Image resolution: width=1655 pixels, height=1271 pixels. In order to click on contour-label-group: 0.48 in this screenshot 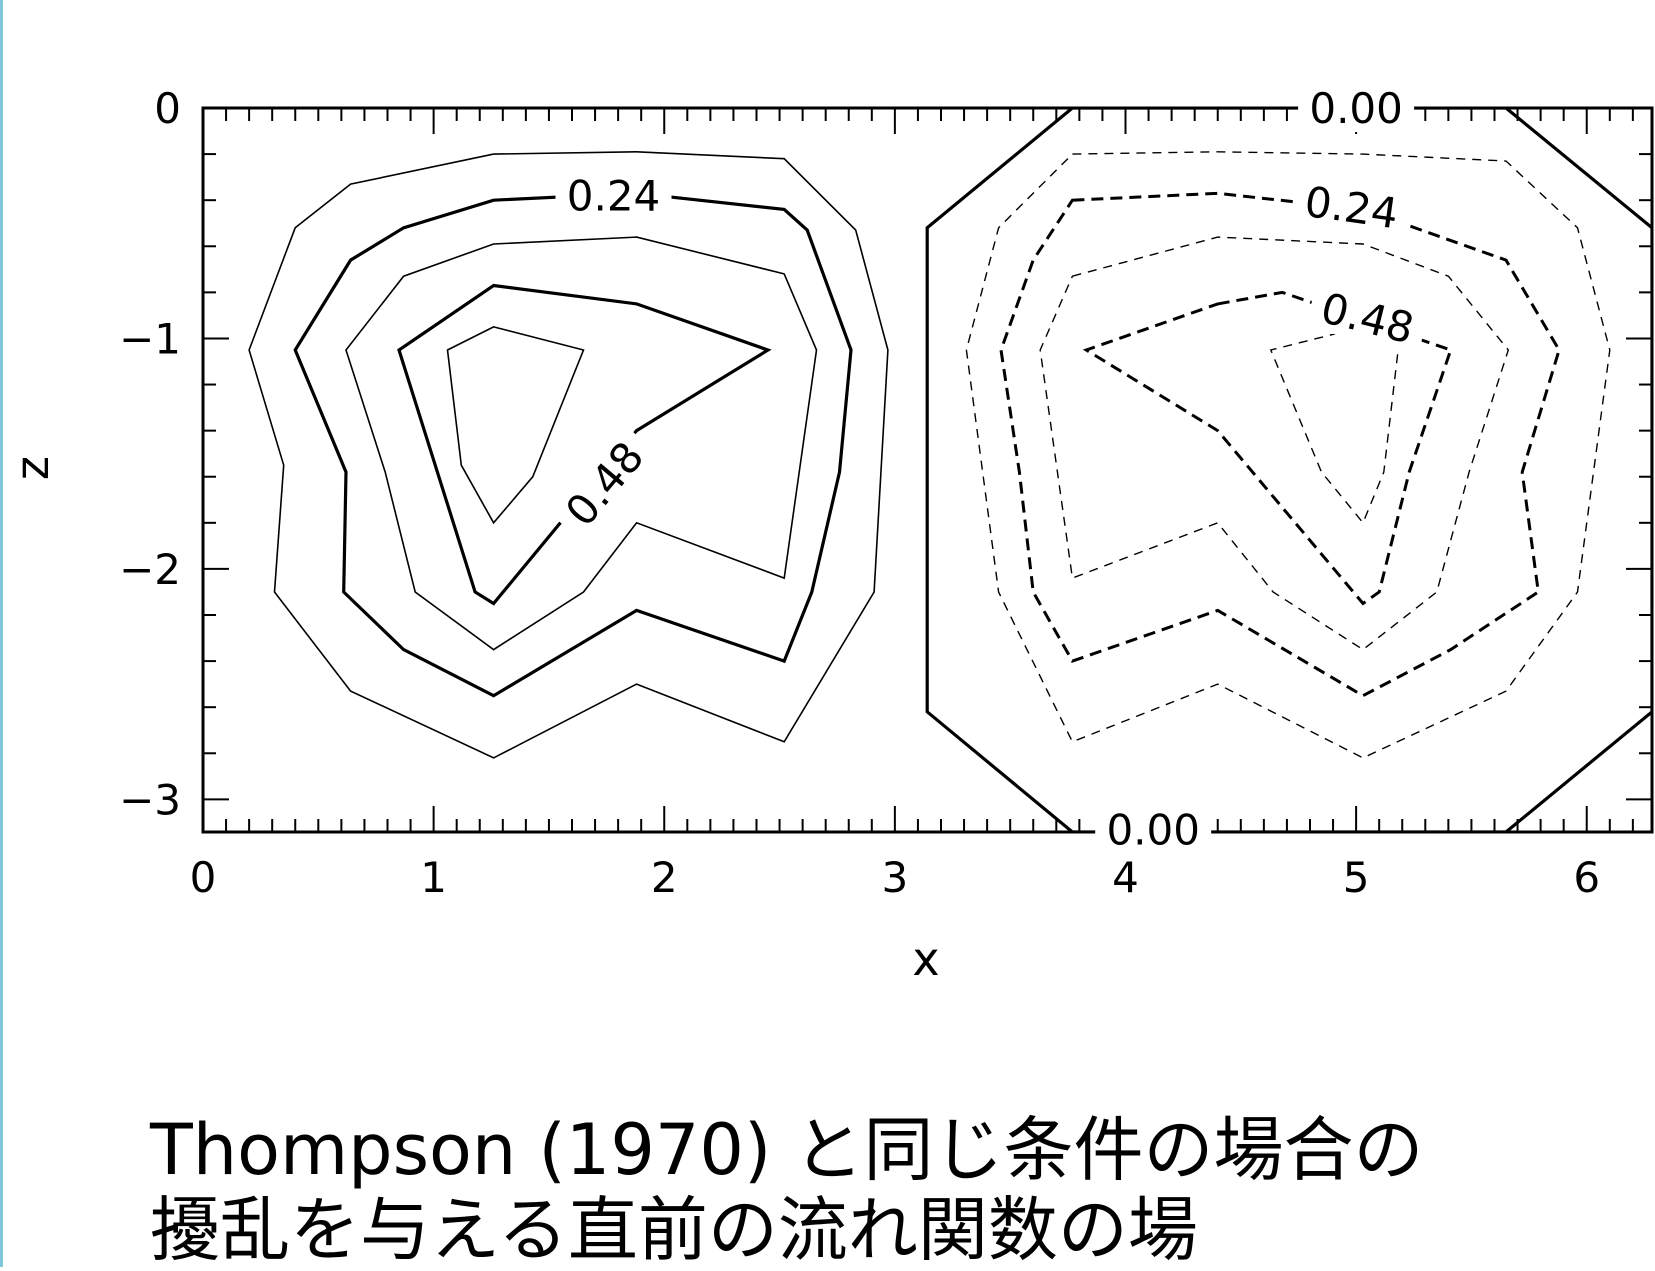, I will do `click(1368, 317)`.